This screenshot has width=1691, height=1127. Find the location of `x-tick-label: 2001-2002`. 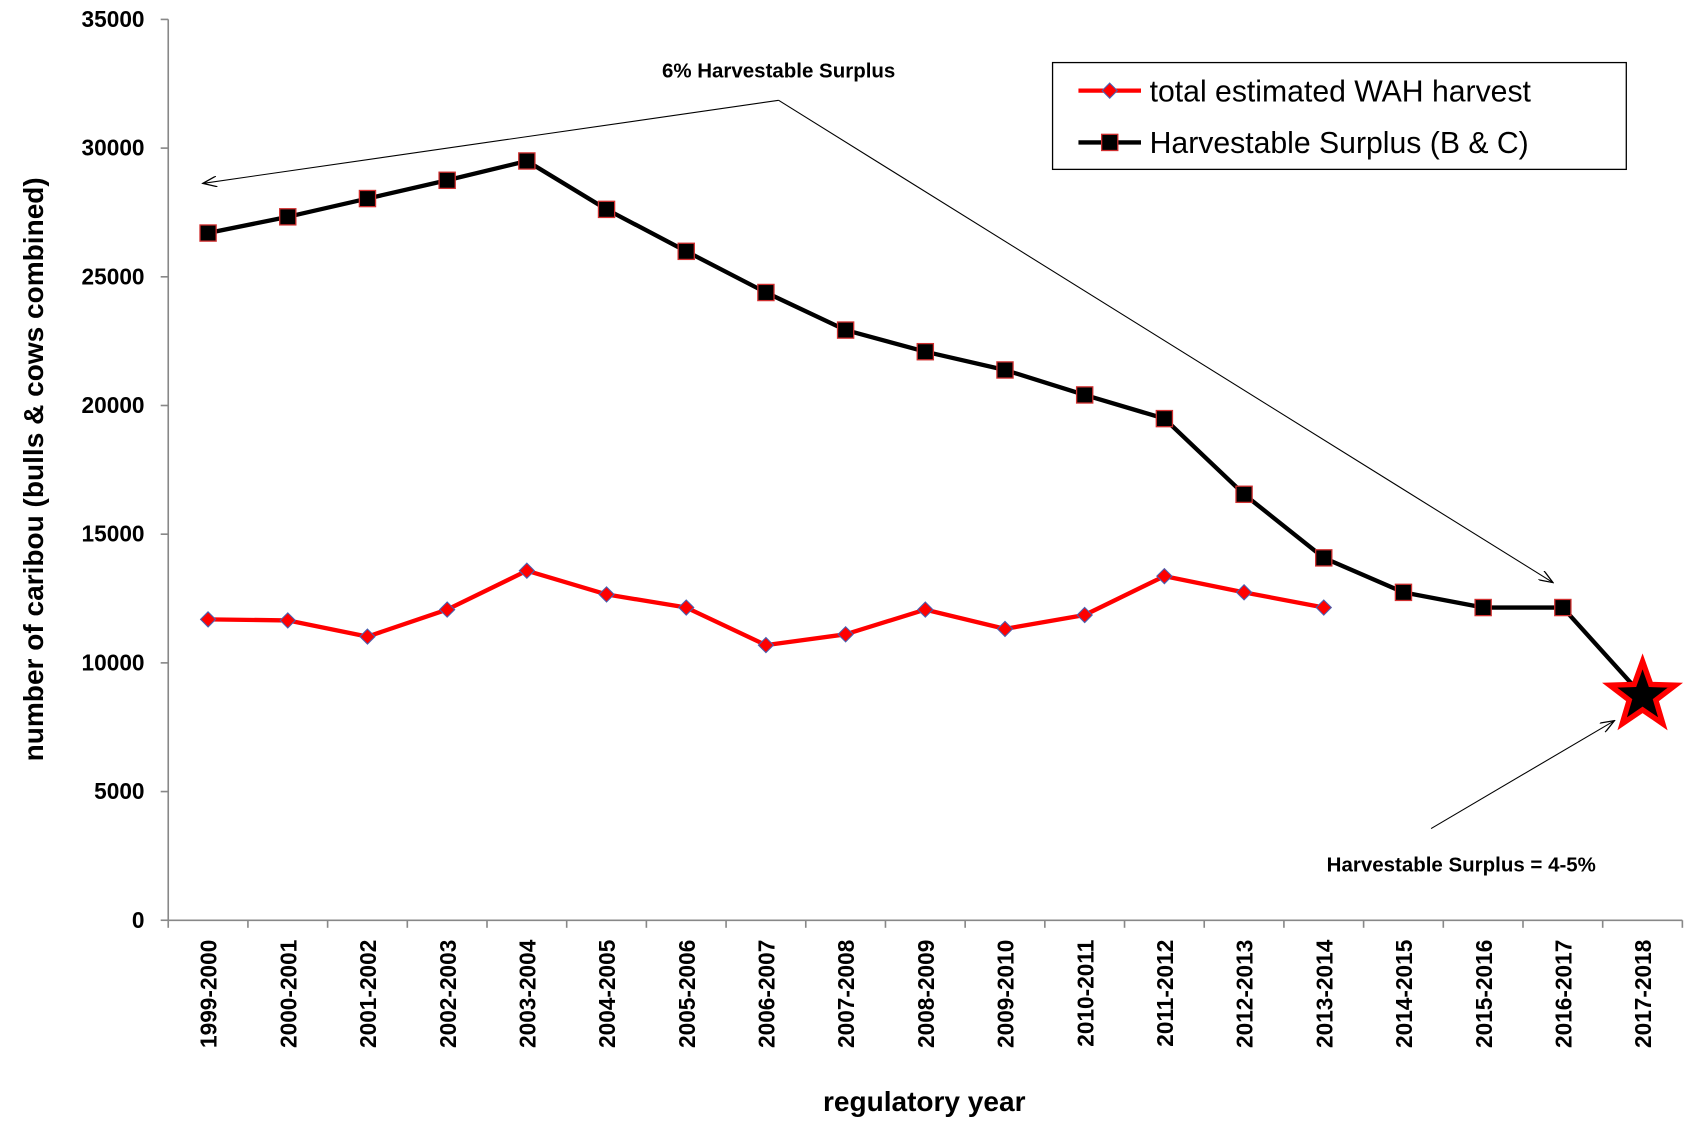

x-tick-label: 2001-2002 is located at coordinates (368, 994).